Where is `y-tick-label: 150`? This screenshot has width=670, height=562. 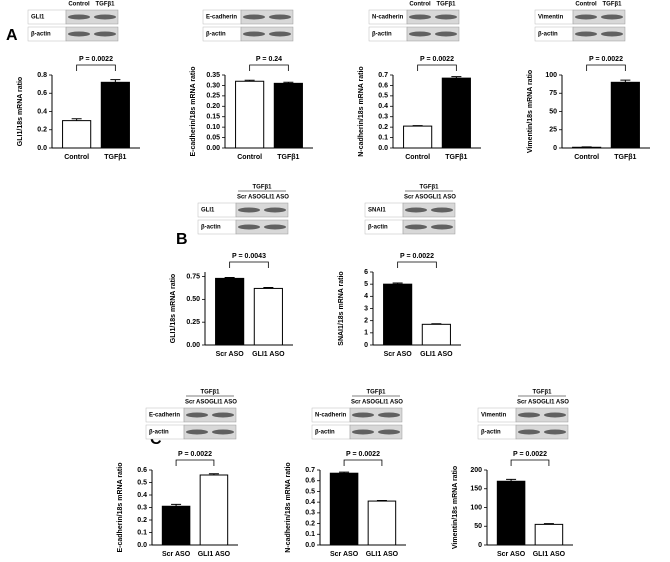 y-tick-label: 150 is located at coordinates (476, 489).